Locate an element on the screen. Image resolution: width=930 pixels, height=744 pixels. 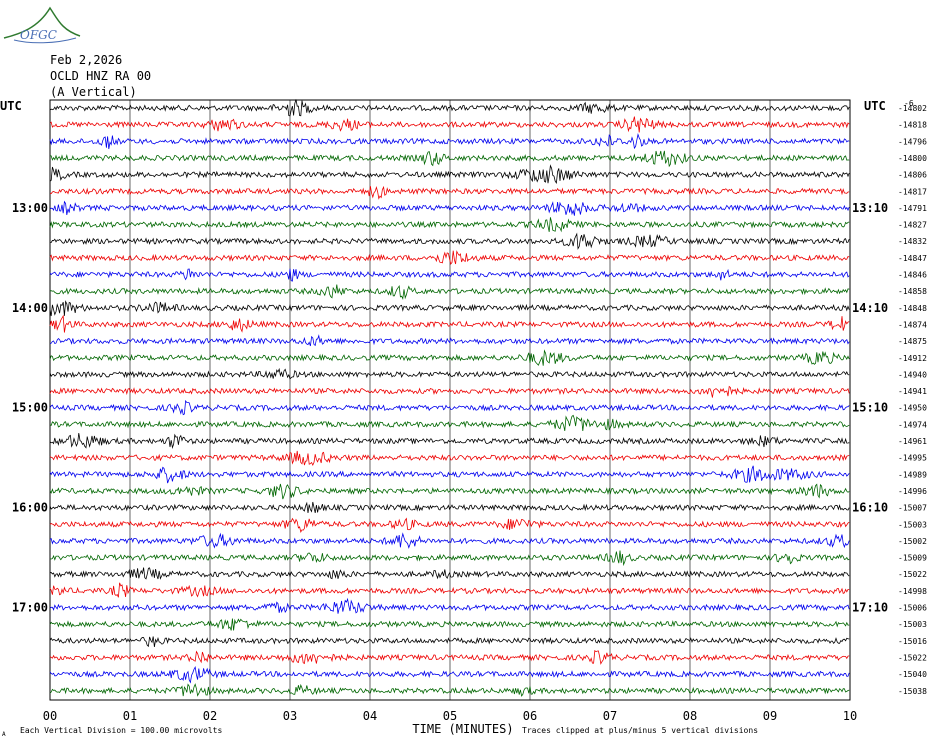
hour-label-left: 16:00 is located at coordinates (30, 508).